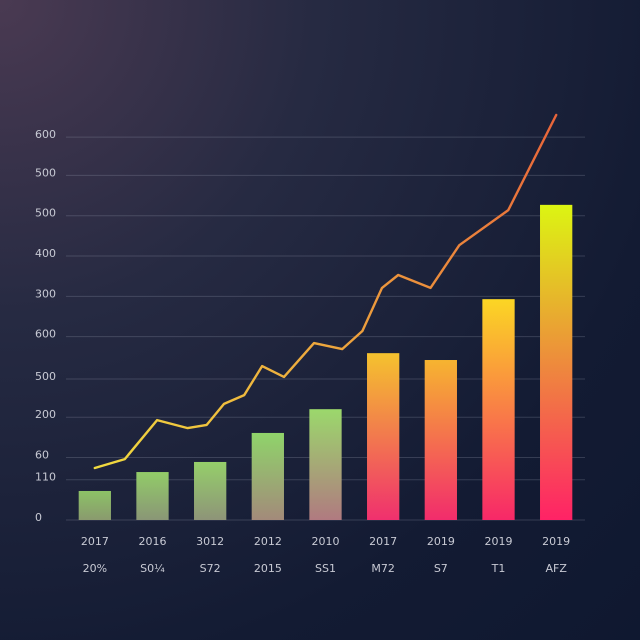 The image size is (640, 640). What do you see at coordinates (38, 517) in the screenshot?
I see `y-tick-label: 0` at bounding box center [38, 517].